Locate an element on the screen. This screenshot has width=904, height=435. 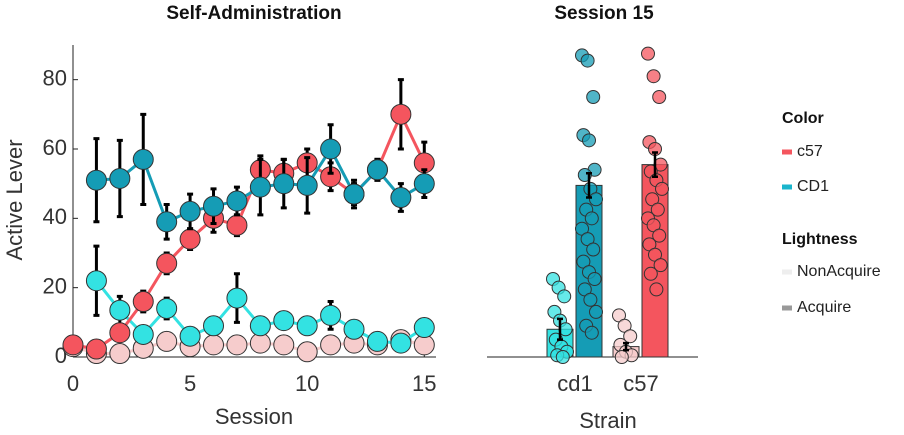
x-tick-label: c57 is located at coordinates (640, 383).